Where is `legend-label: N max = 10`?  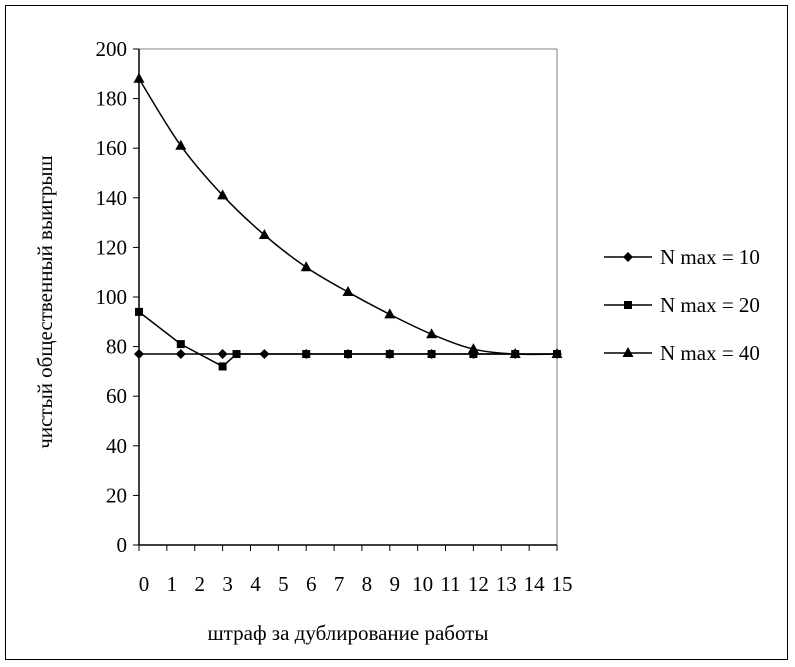
legend-label: N max = 10 is located at coordinates (710, 257).